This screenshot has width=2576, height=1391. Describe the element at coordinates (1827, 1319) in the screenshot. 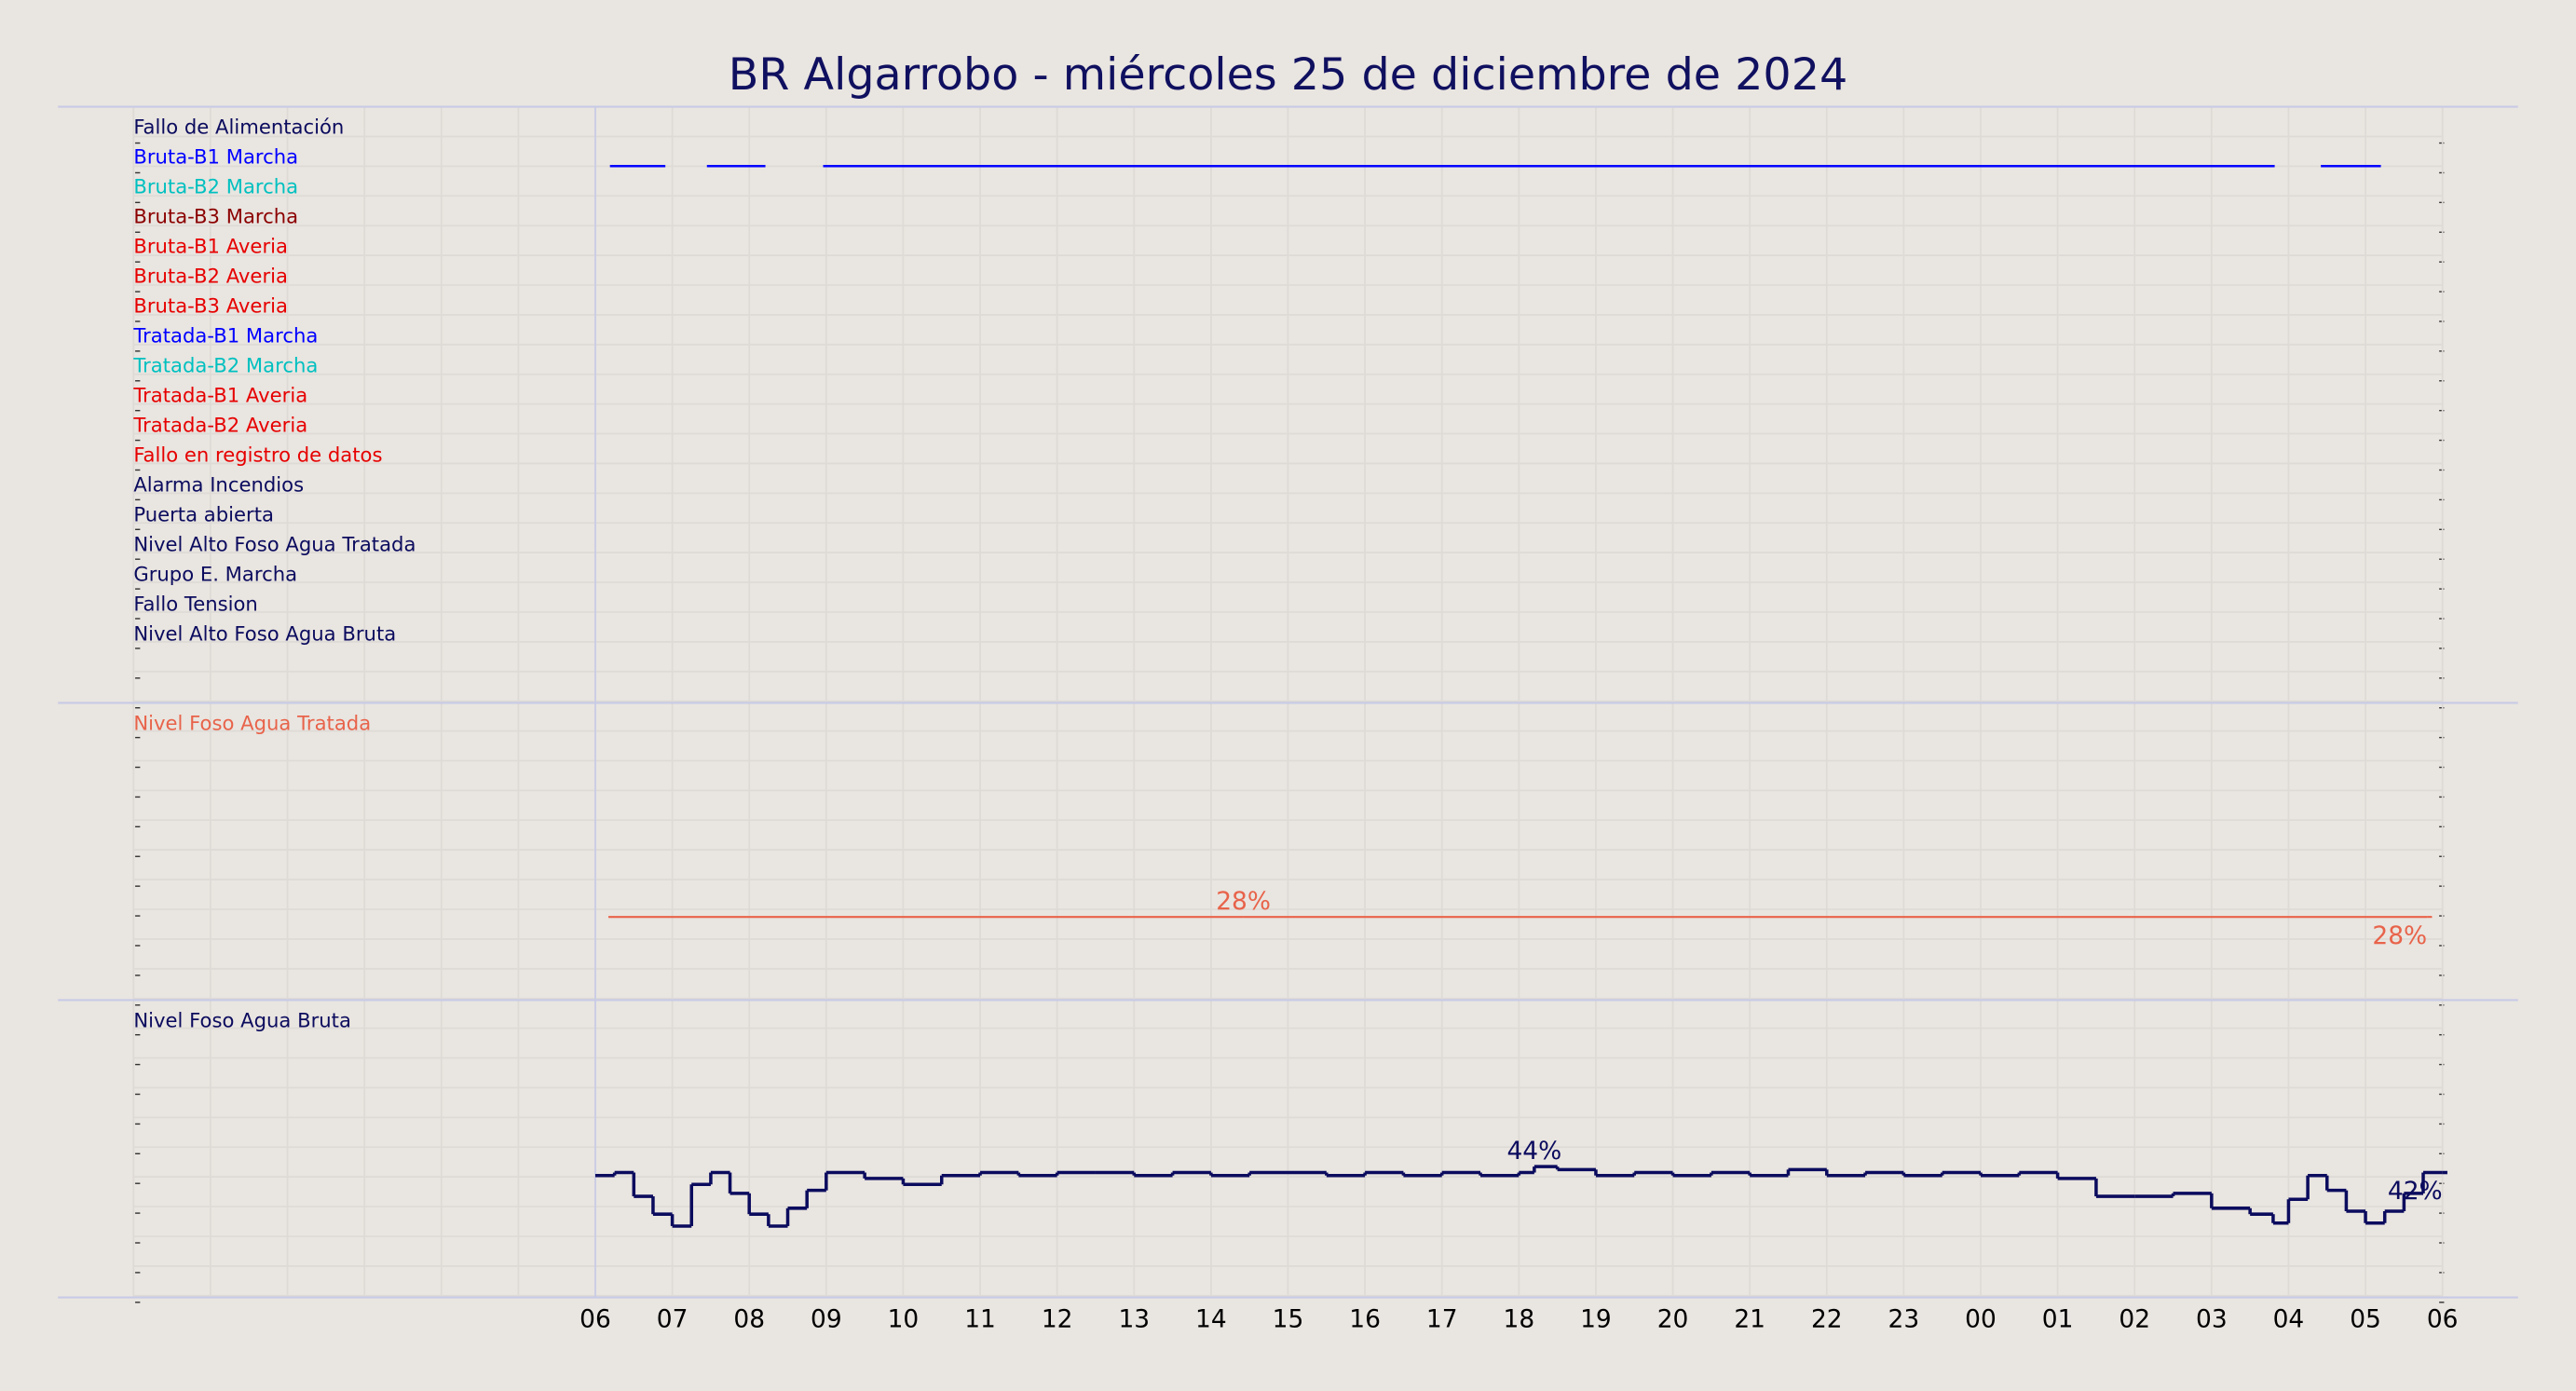

I see `x-tick-label: 22` at that location.